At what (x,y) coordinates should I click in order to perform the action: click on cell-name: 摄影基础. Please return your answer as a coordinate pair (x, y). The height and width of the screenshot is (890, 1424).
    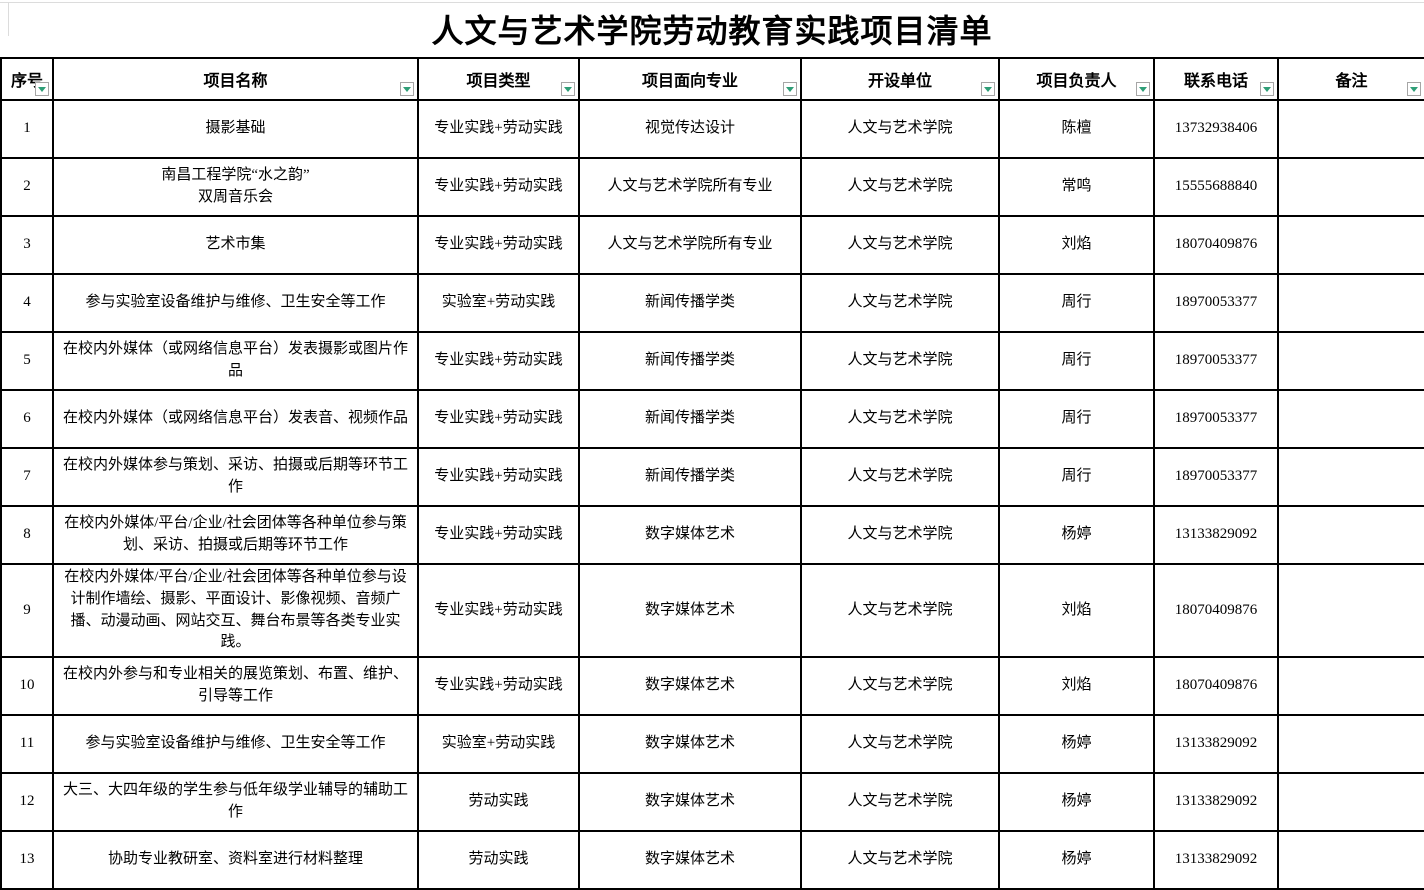
    Looking at the image, I should click on (235, 129).